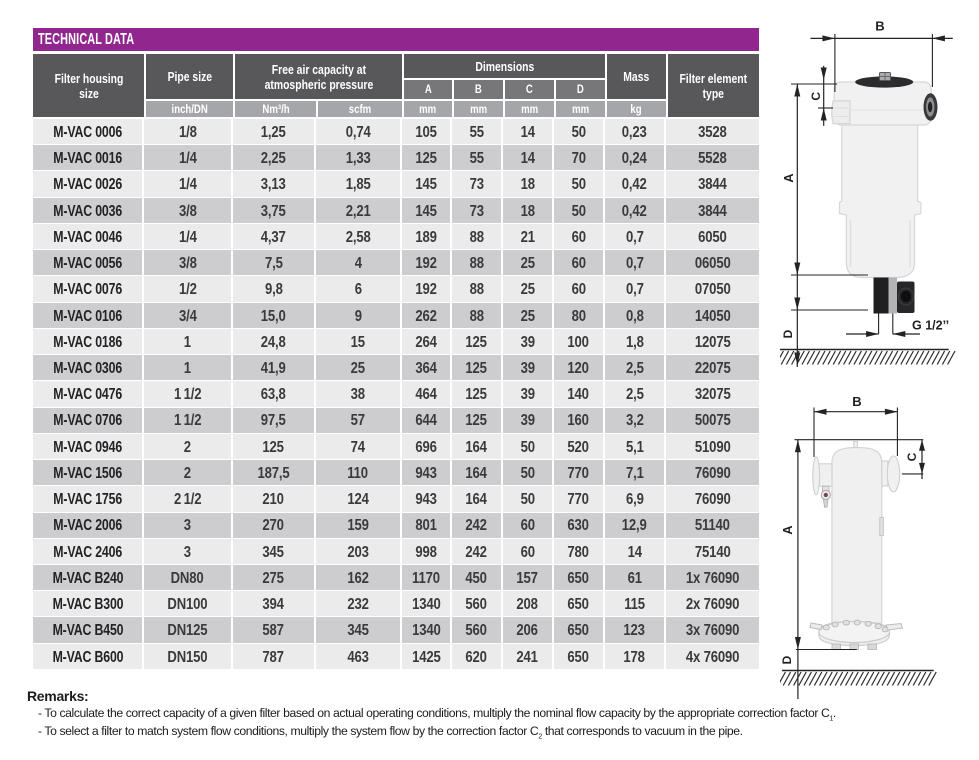  What do you see at coordinates (930, 326) in the screenshot?
I see `svg-text: G 1/2’’` at bounding box center [930, 326].